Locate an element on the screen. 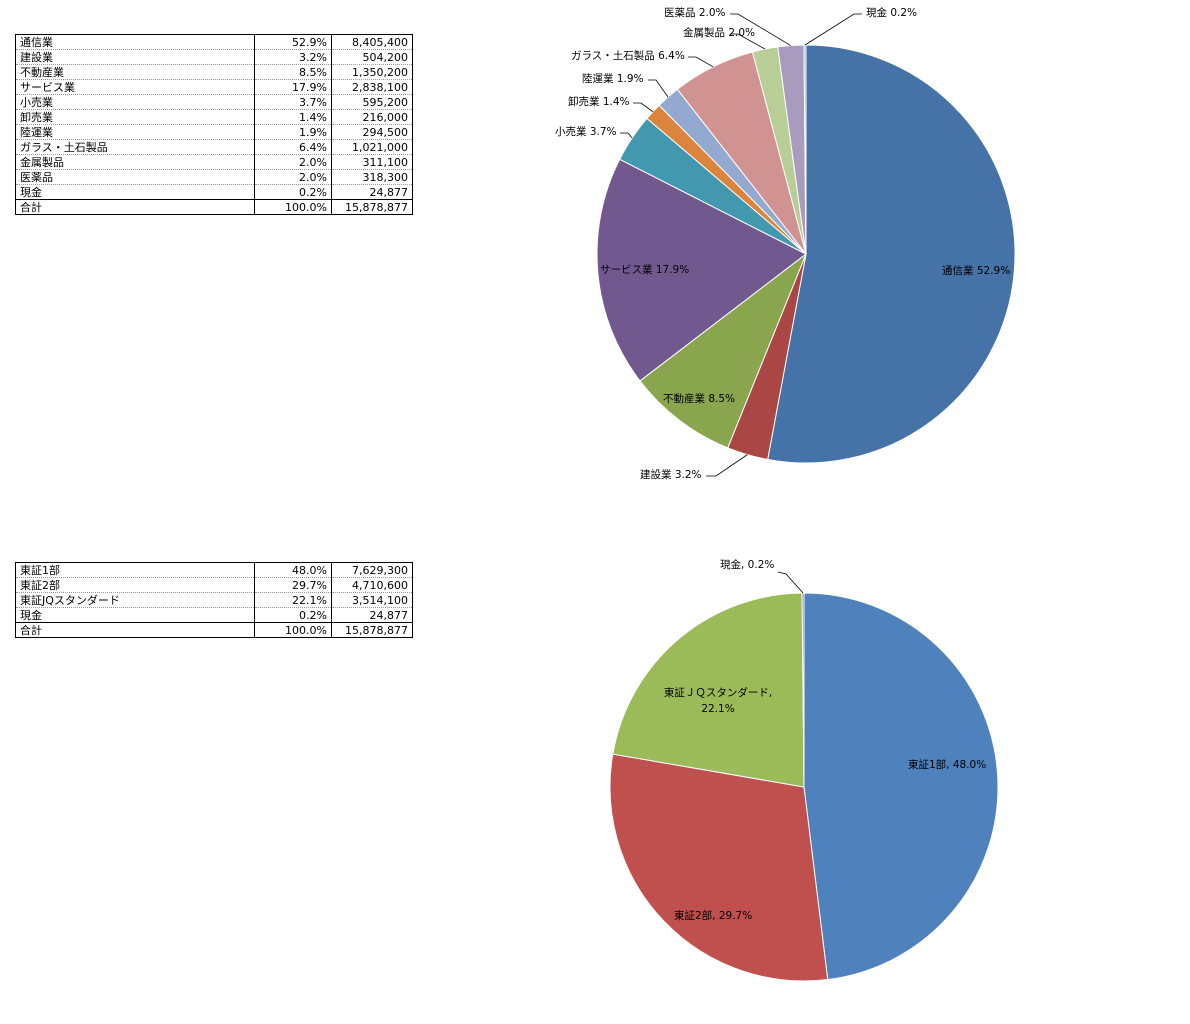 Image resolution: width=1190 pixels, height=1024 pixels. table-cell-percent: 3.7% is located at coordinates (293, 102).